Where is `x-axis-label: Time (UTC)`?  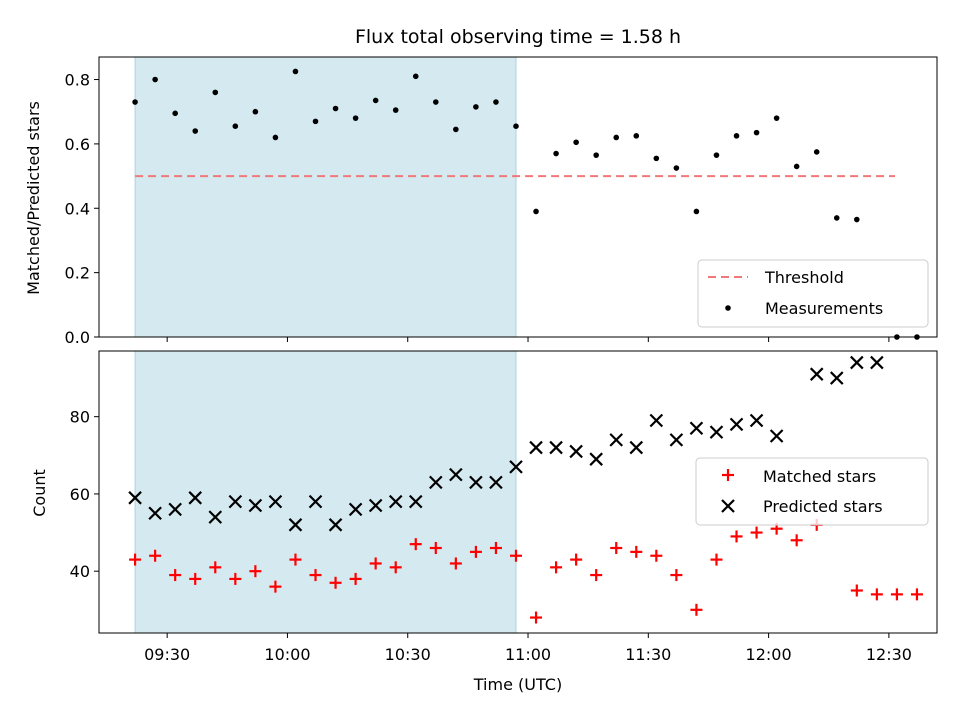
x-axis-label: Time (UTC) is located at coordinates (517, 684).